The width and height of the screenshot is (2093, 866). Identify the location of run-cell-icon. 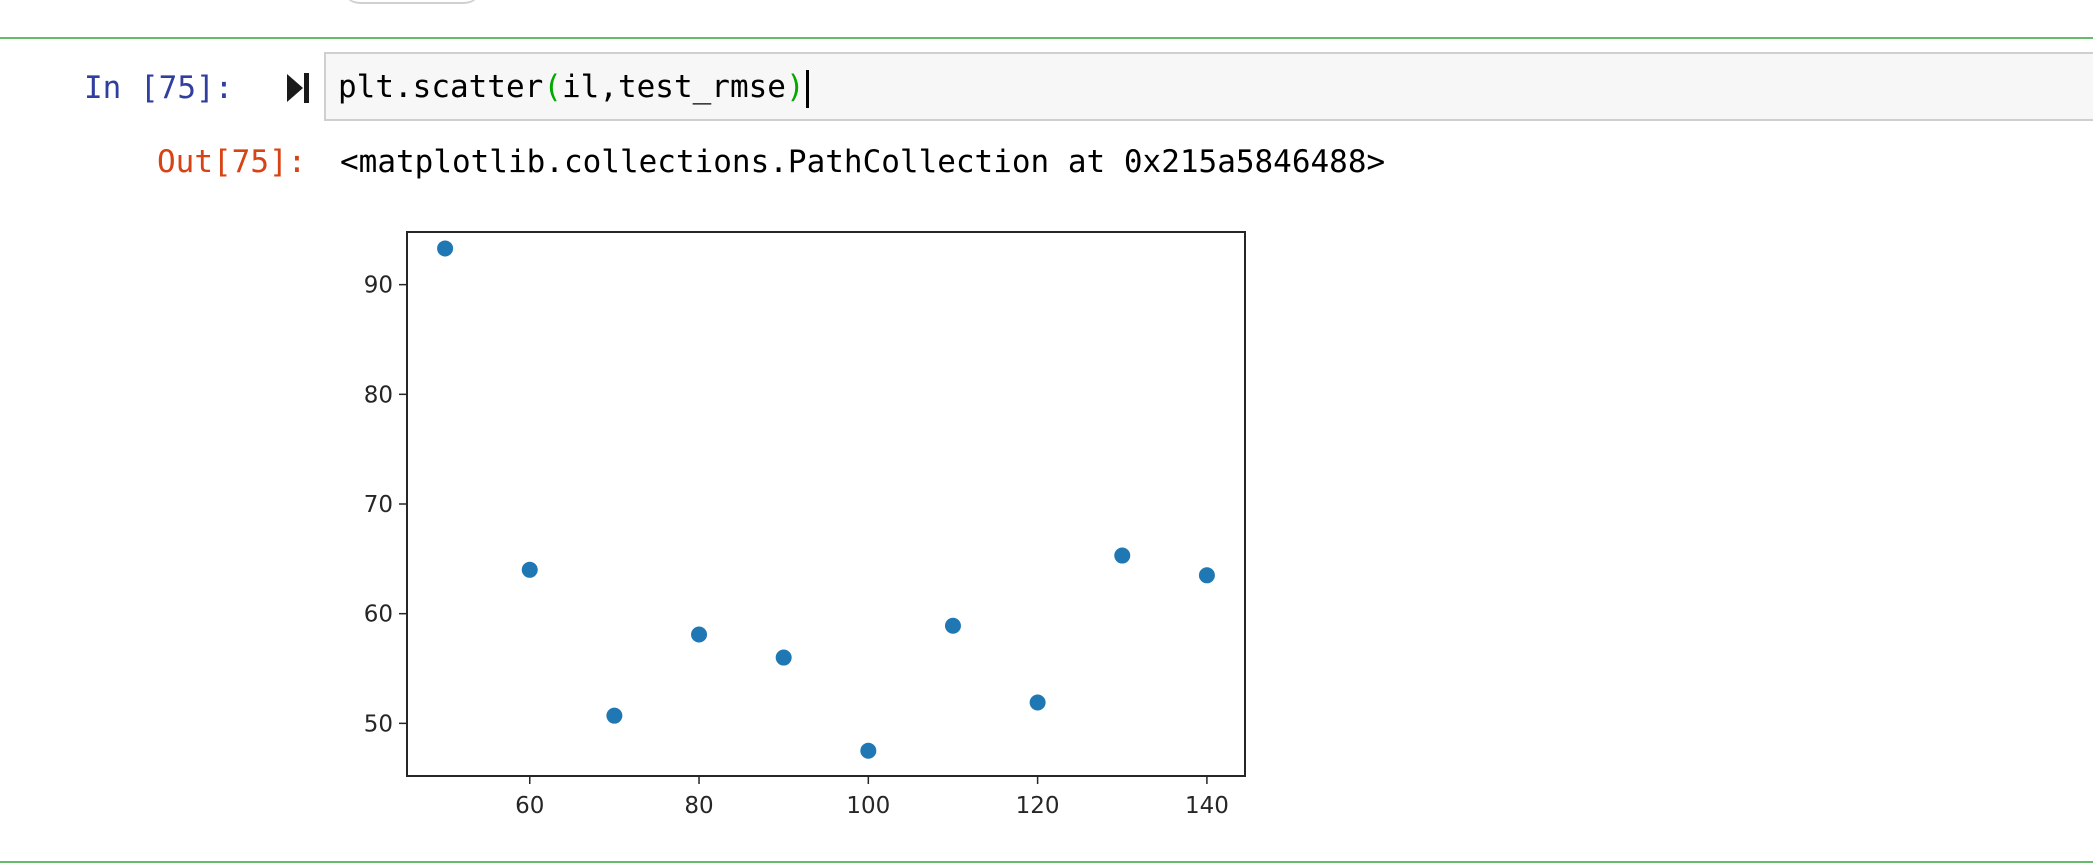
(298, 88).